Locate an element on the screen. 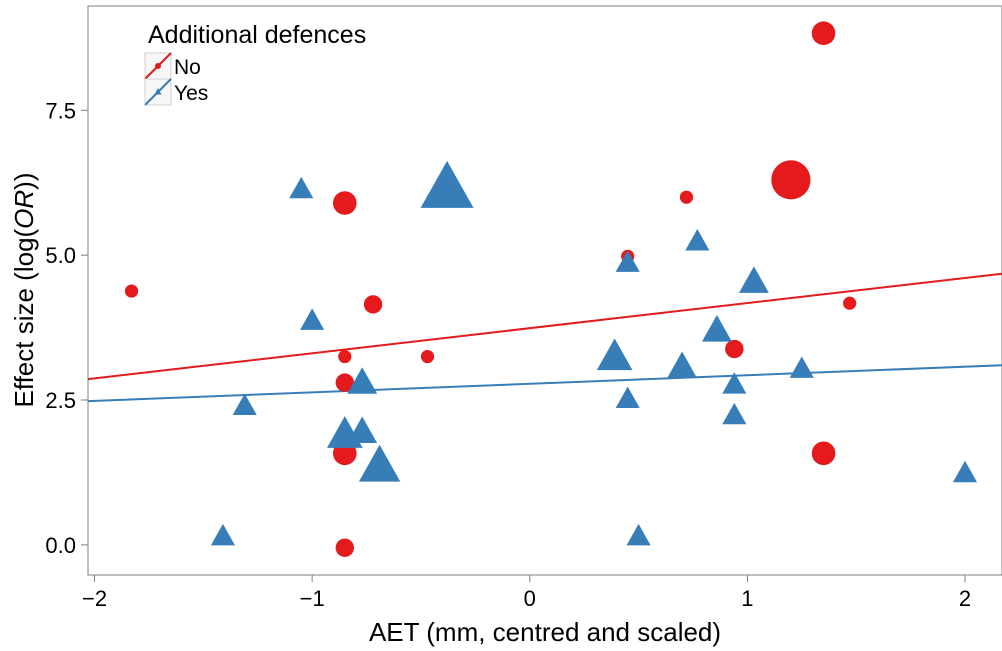 The width and height of the screenshot is (1002, 651). legend-item-no: No is located at coordinates (172, 66).